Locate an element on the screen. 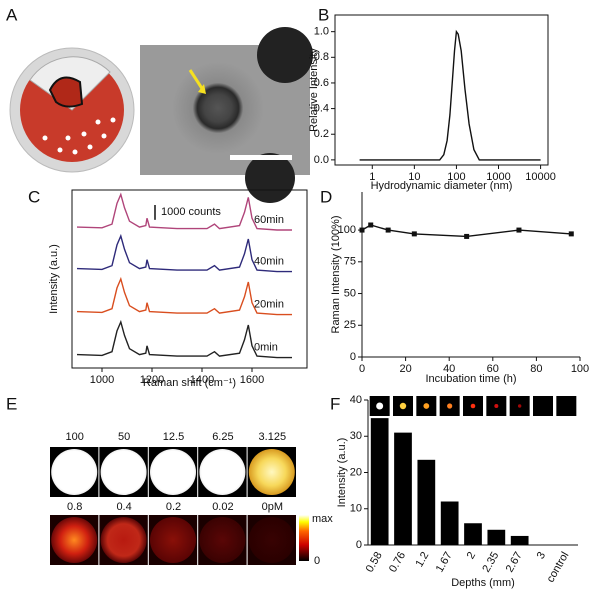 The width and height of the screenshot is (600, 597). concentration-label: 3.125 is located at coordinates (273, 437).